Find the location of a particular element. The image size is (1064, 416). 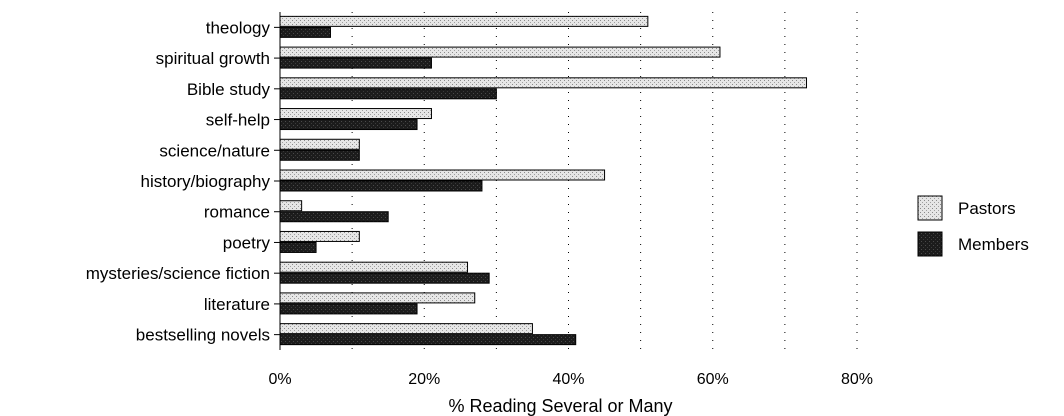

category-label: mysteries/science fiction is located at coordinates (178, 273).